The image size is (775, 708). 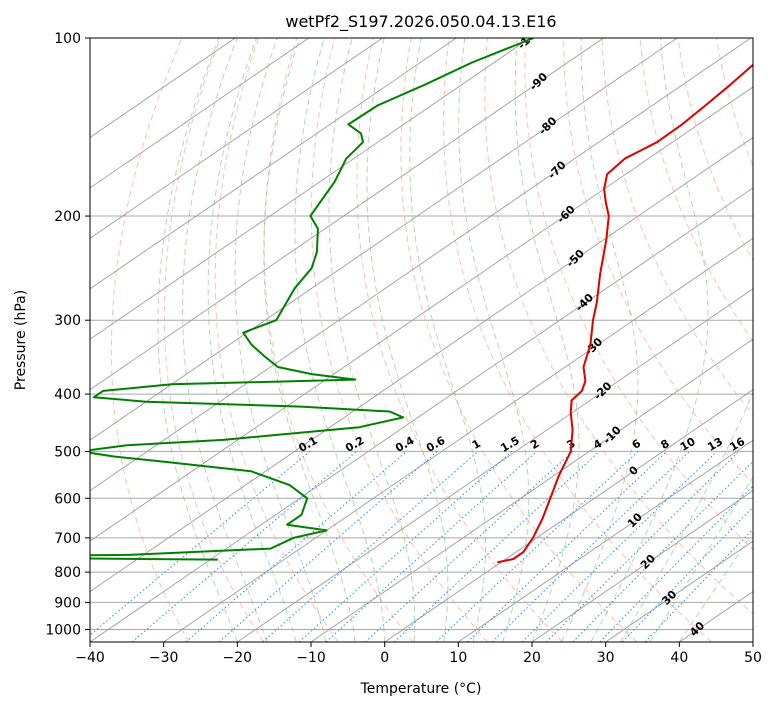 I want to click on chart-title: wetPf2_S197.2026.050.04.13.E16, so click(x=420, y=22).